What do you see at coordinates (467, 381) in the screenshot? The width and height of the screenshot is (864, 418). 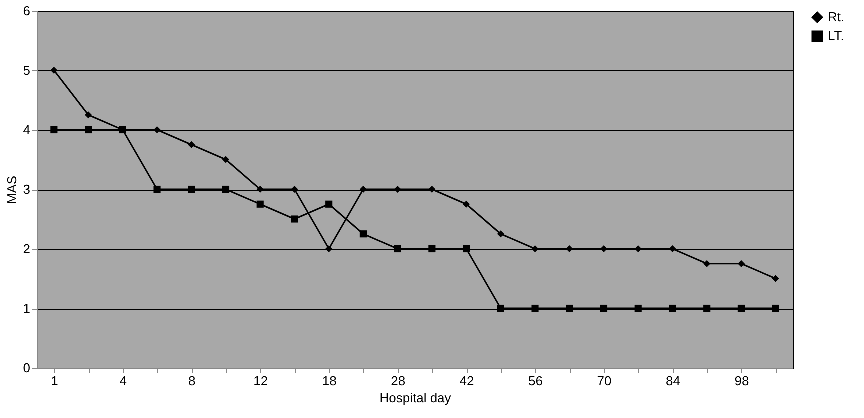 I see `x-tick-label: 42` at bounding box center [467, 381].